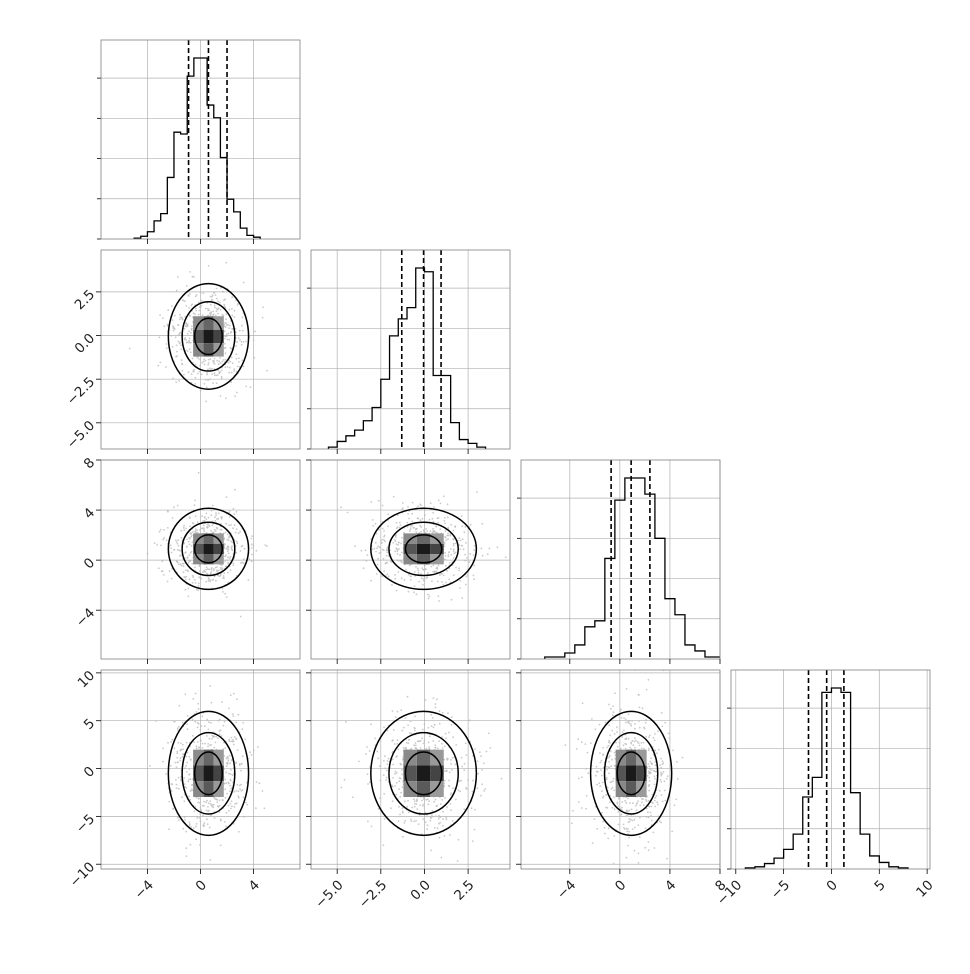  Describe the element at coordinates (85, 823) in the screenshot. I see `y-tick-label: −5` at that location.